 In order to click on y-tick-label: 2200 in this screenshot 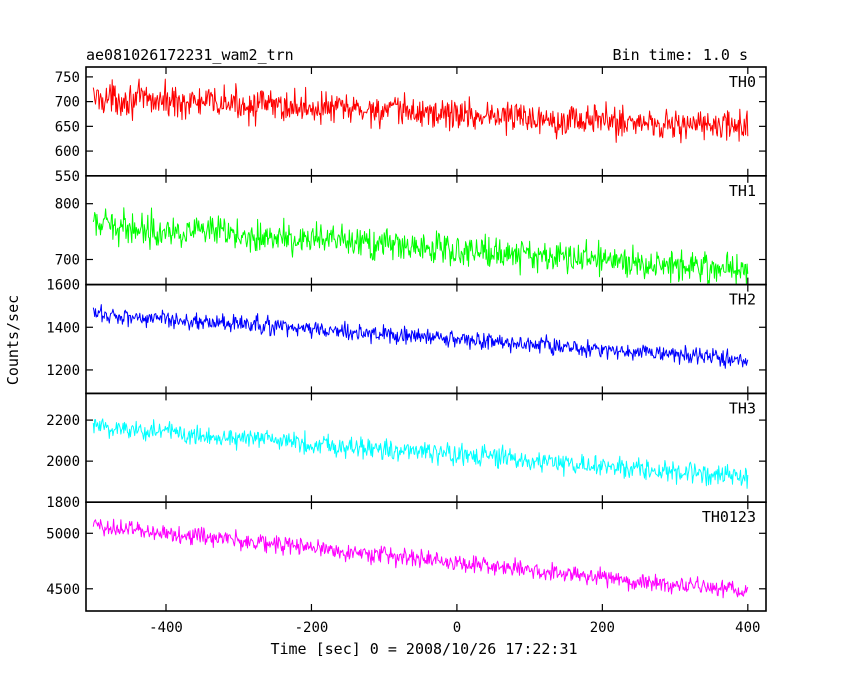, I will do `click(63, 421)`.